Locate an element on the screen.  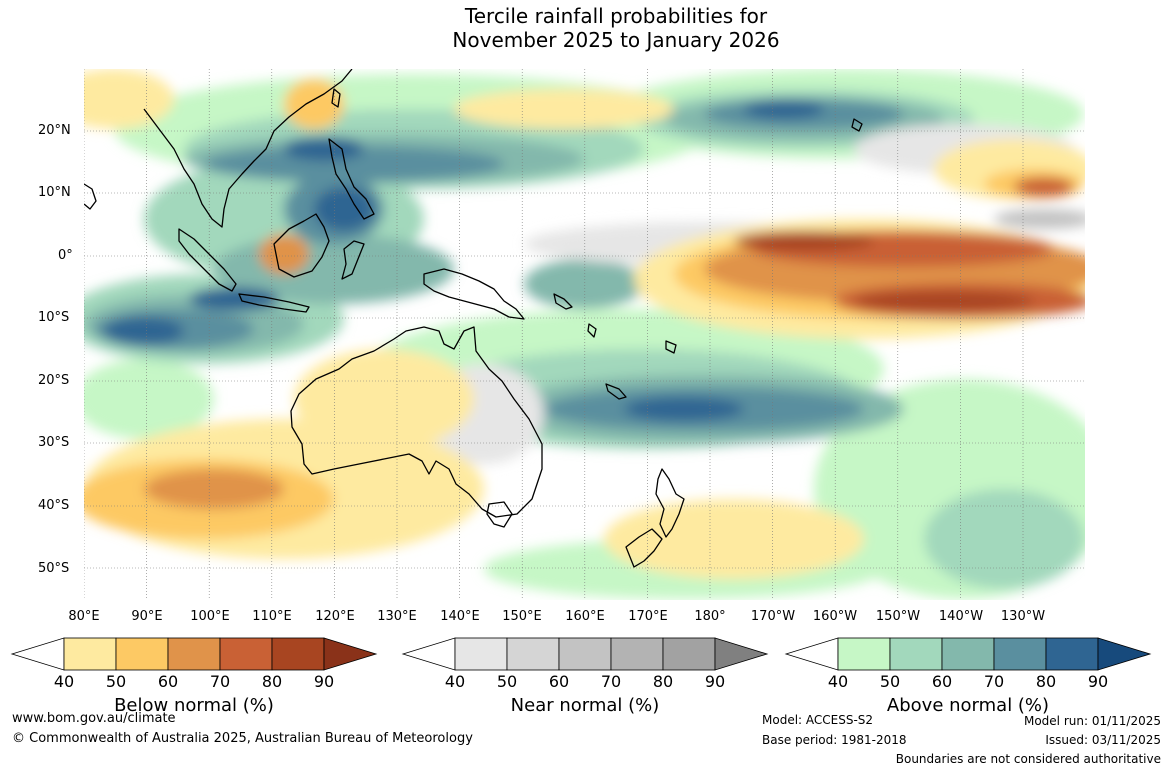
legend-above-ticks: 40 50 60 70 80 90 is located at coordinates (968, 682).